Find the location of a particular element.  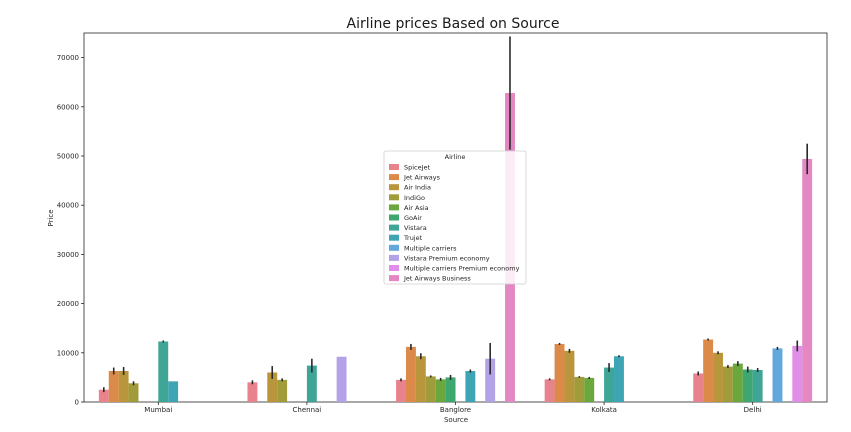

y-tick-label: 10000 is located at coordinates (68, 353).